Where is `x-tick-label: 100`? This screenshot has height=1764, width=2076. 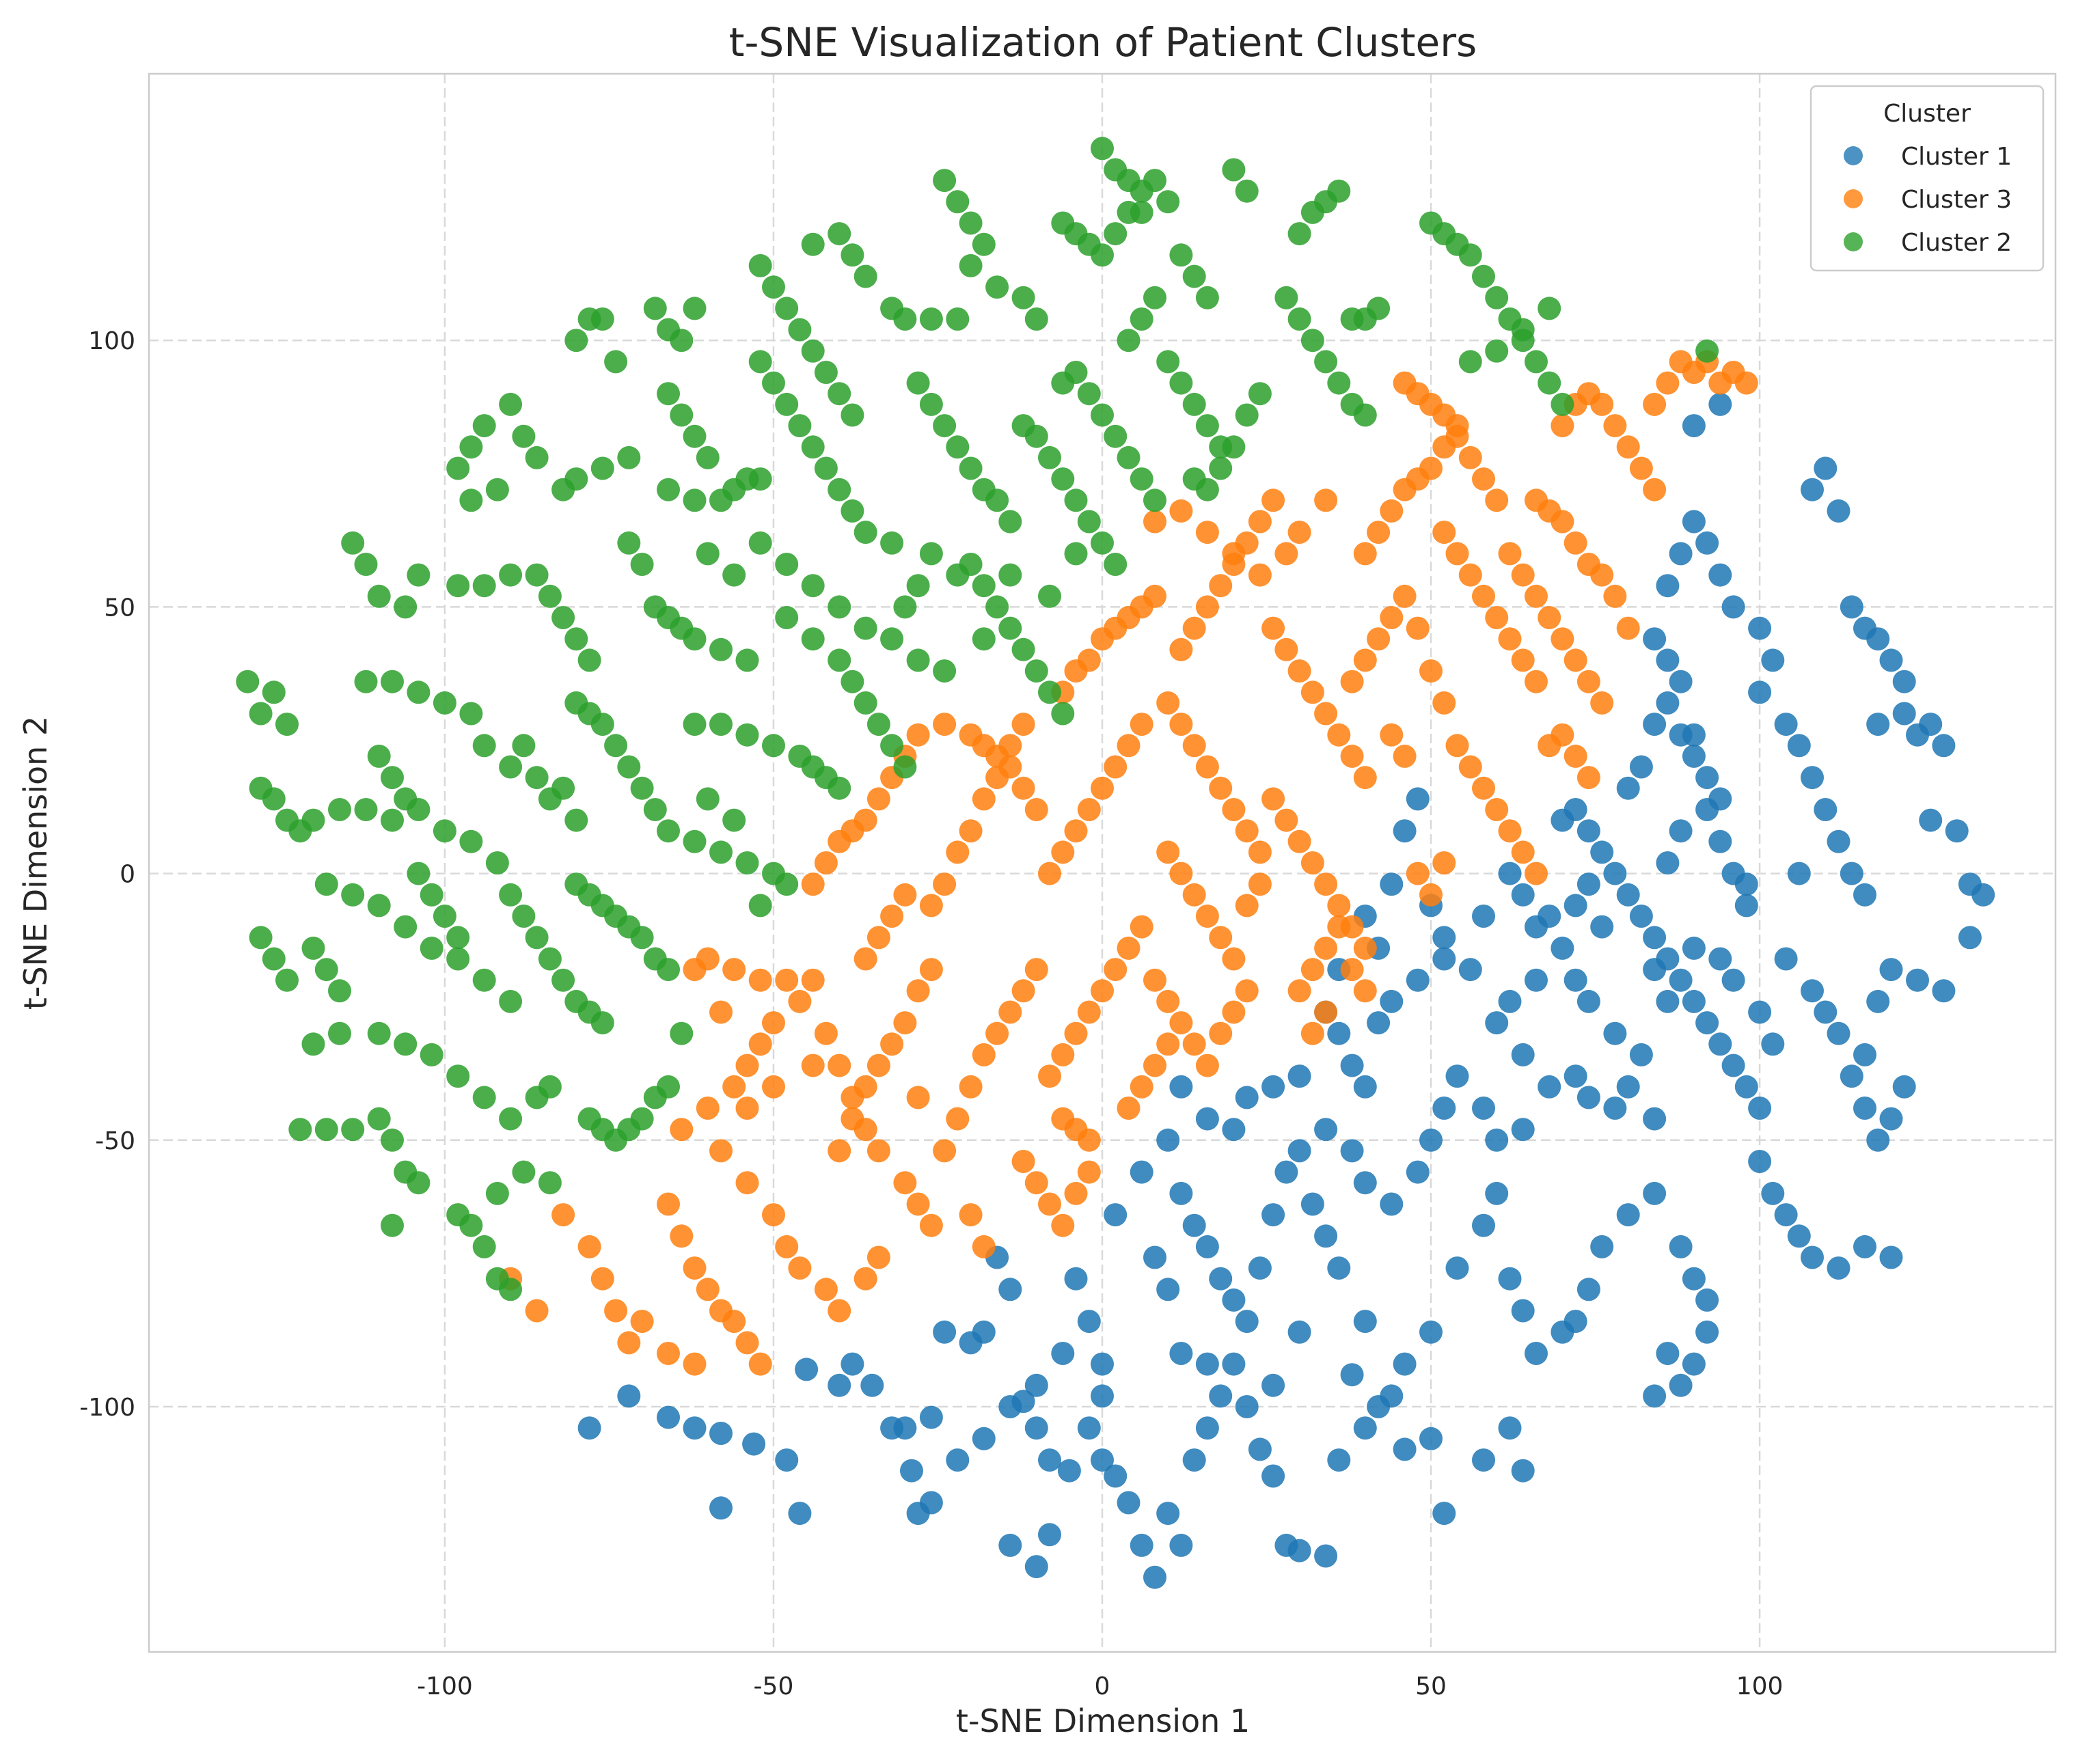
x-tick-label: 100 is located at coordinates (1760, 1686).